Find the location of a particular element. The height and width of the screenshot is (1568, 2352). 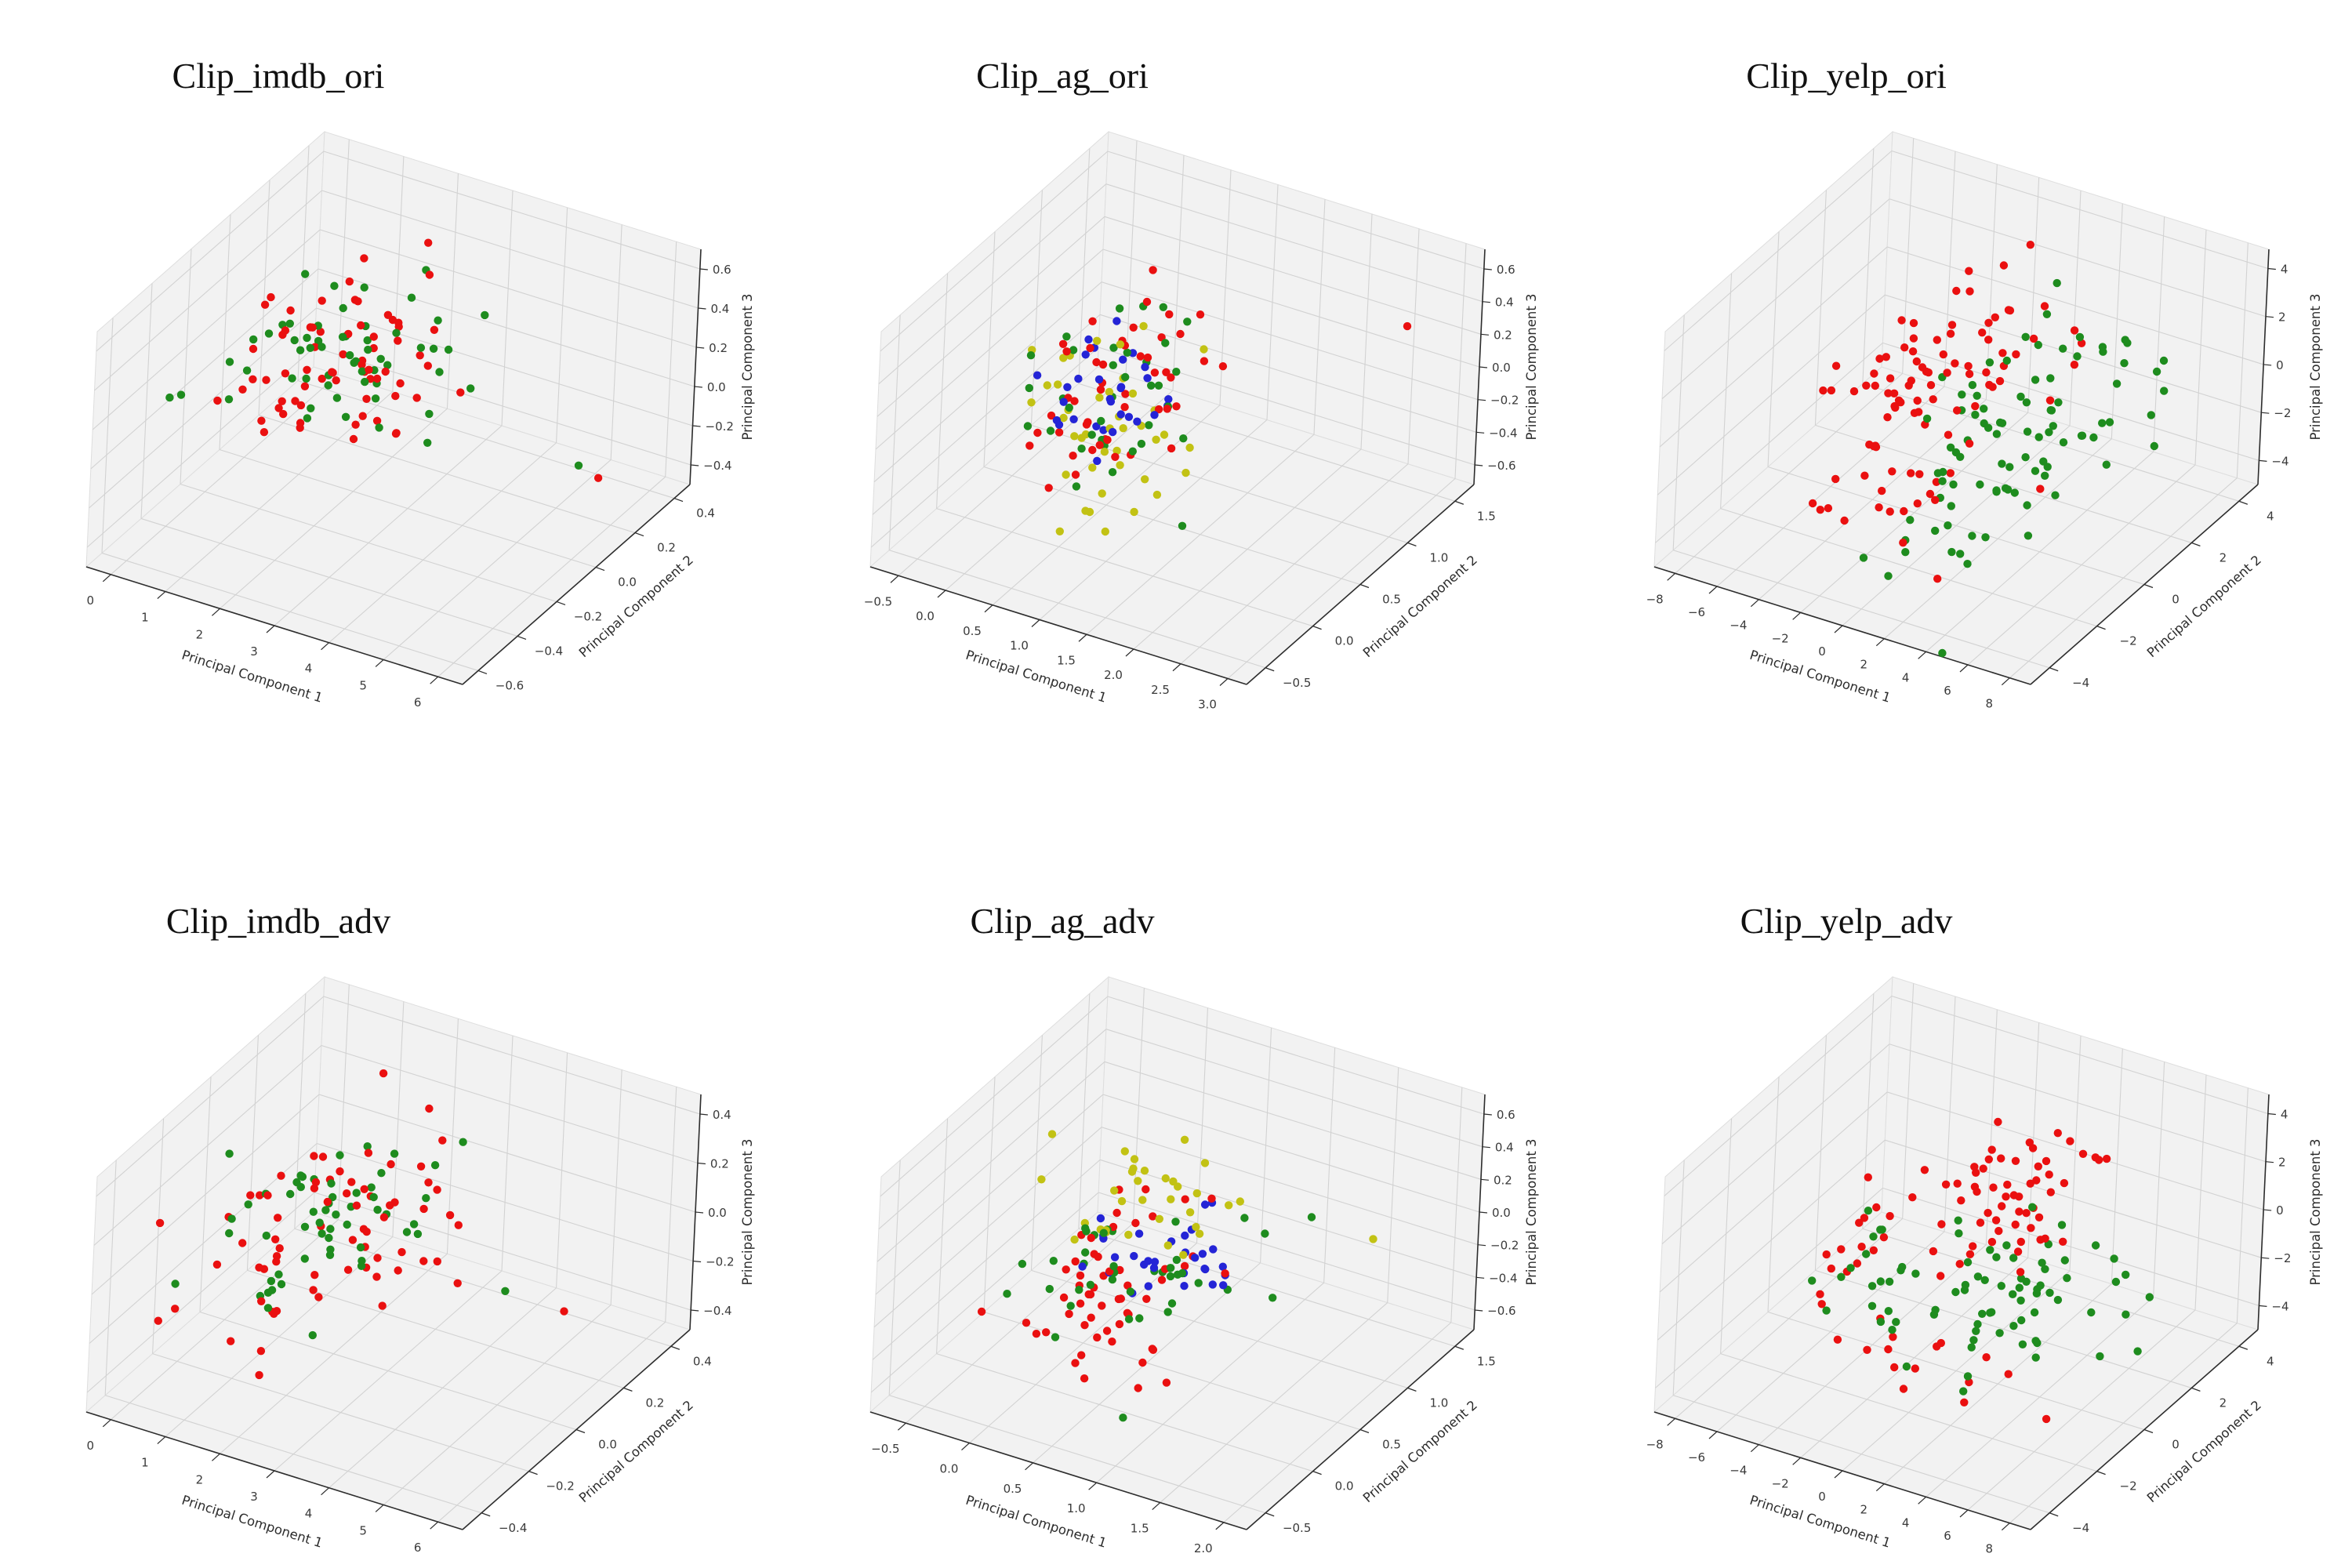

x-tick-label: 0.0 is located at coordinates (926, 616).